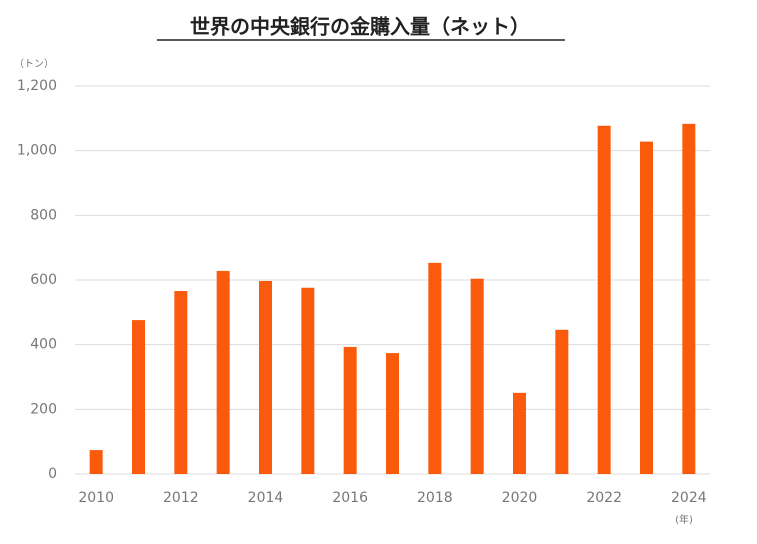 The height and width of the screenshot is (544, 757). Describe the element at coordinates (43, 215) in the screenshot. I see `y-tick-label: 800` at that location.